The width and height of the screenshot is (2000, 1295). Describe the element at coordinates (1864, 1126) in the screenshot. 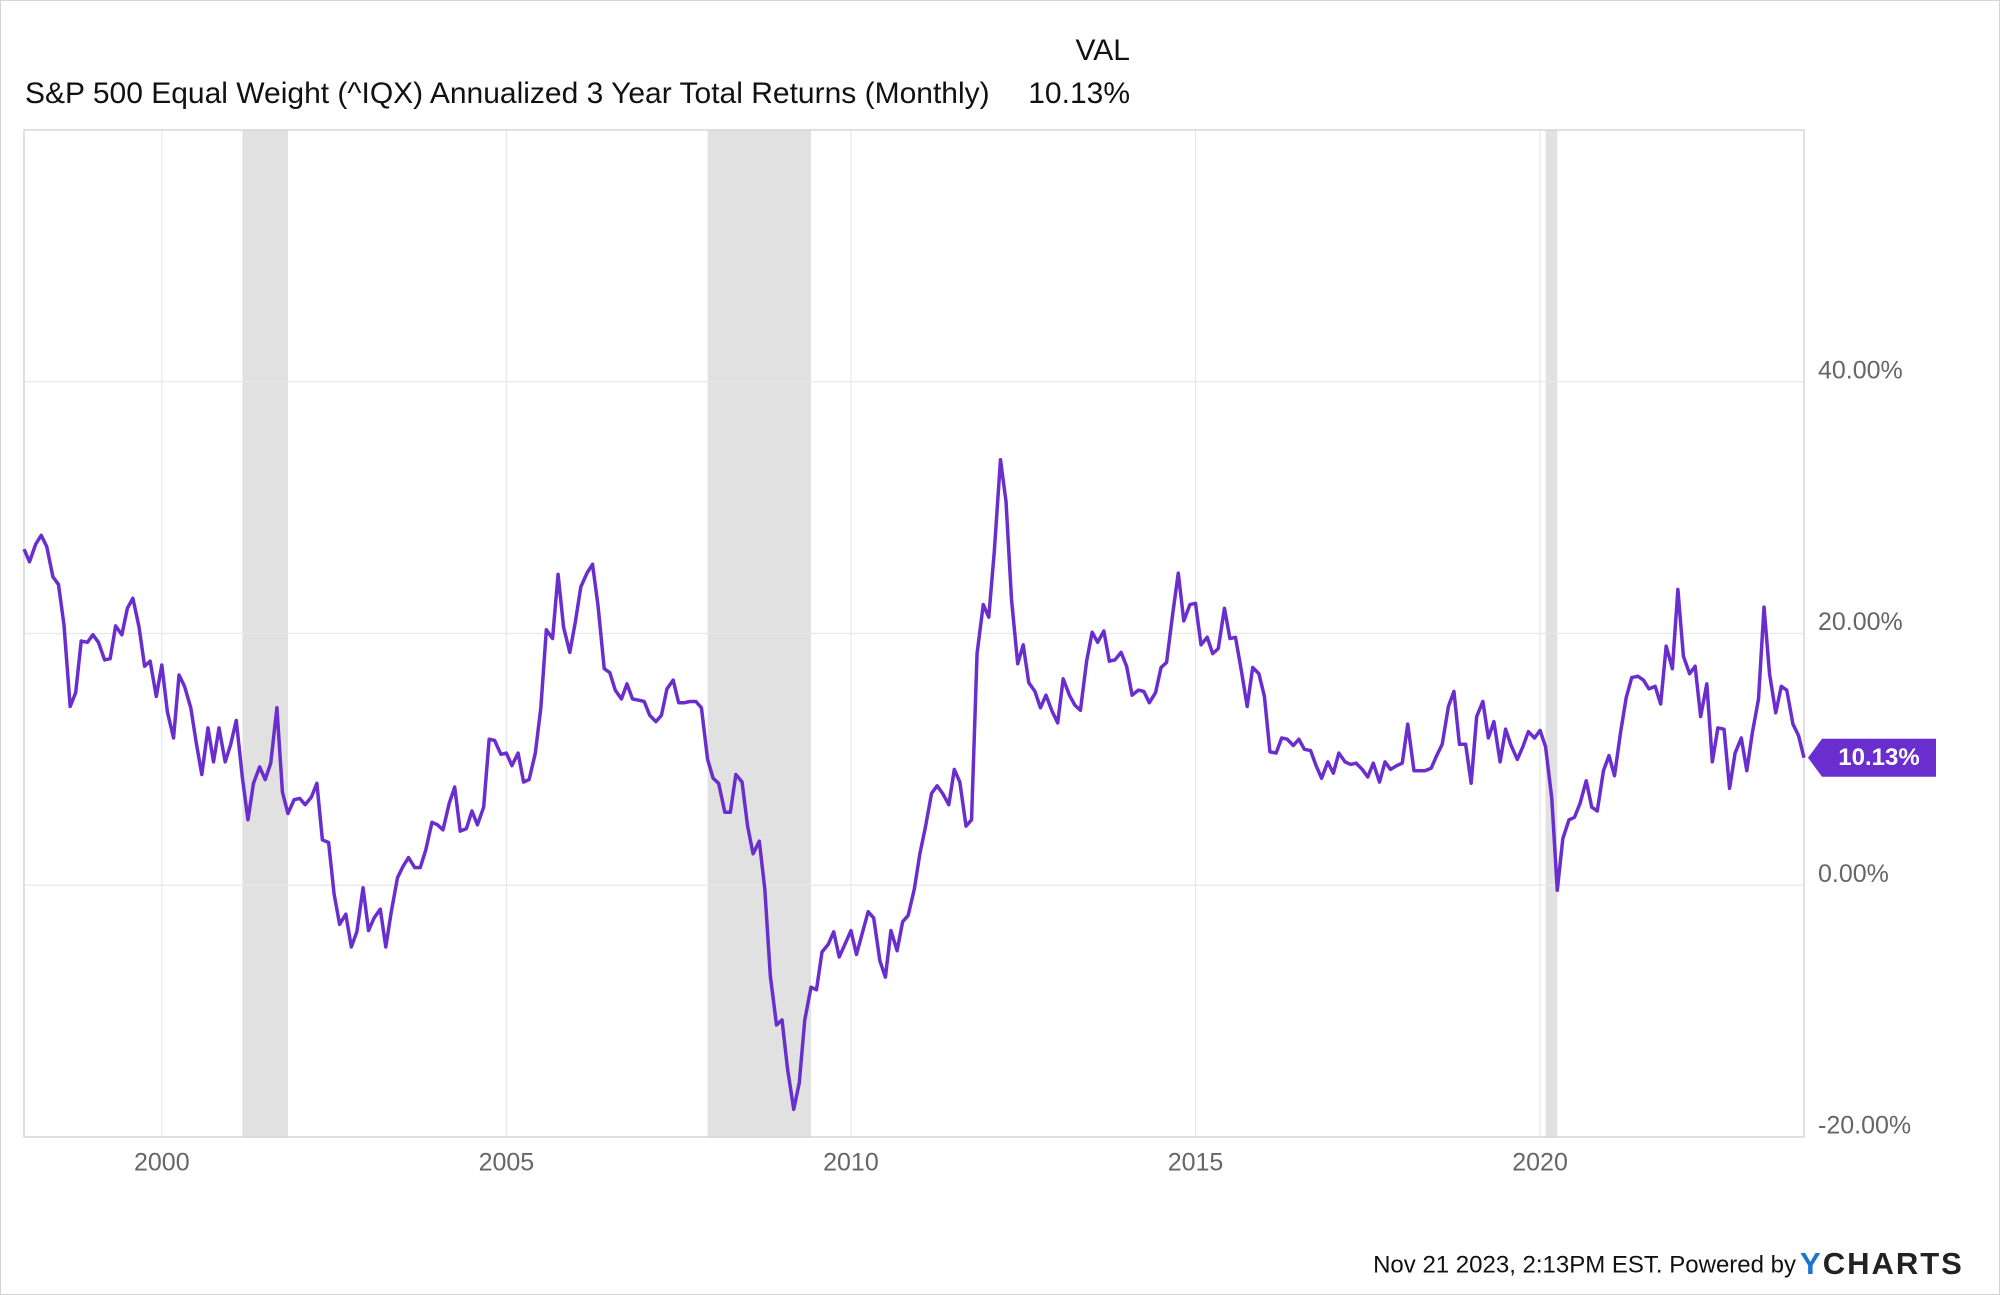

I see `y-tick-label: -20.00%` at that location.